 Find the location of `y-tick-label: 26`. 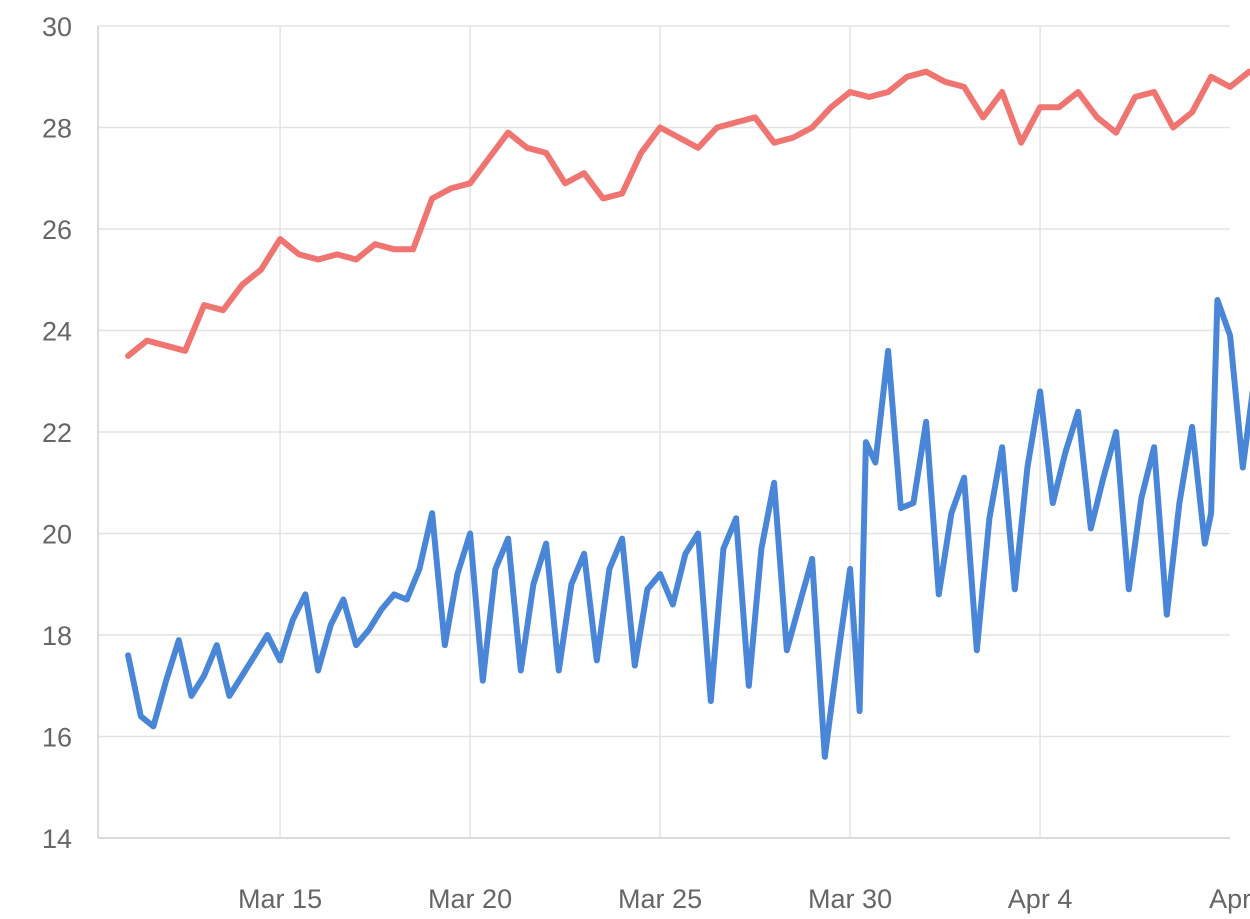

y-tick-label: 26 is located at coordinates (57, 230).